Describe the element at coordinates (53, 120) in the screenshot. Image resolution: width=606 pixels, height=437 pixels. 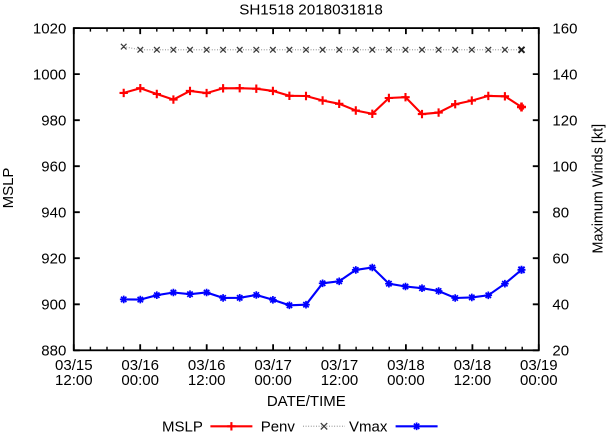
I see `svg-text: 980` at that location.